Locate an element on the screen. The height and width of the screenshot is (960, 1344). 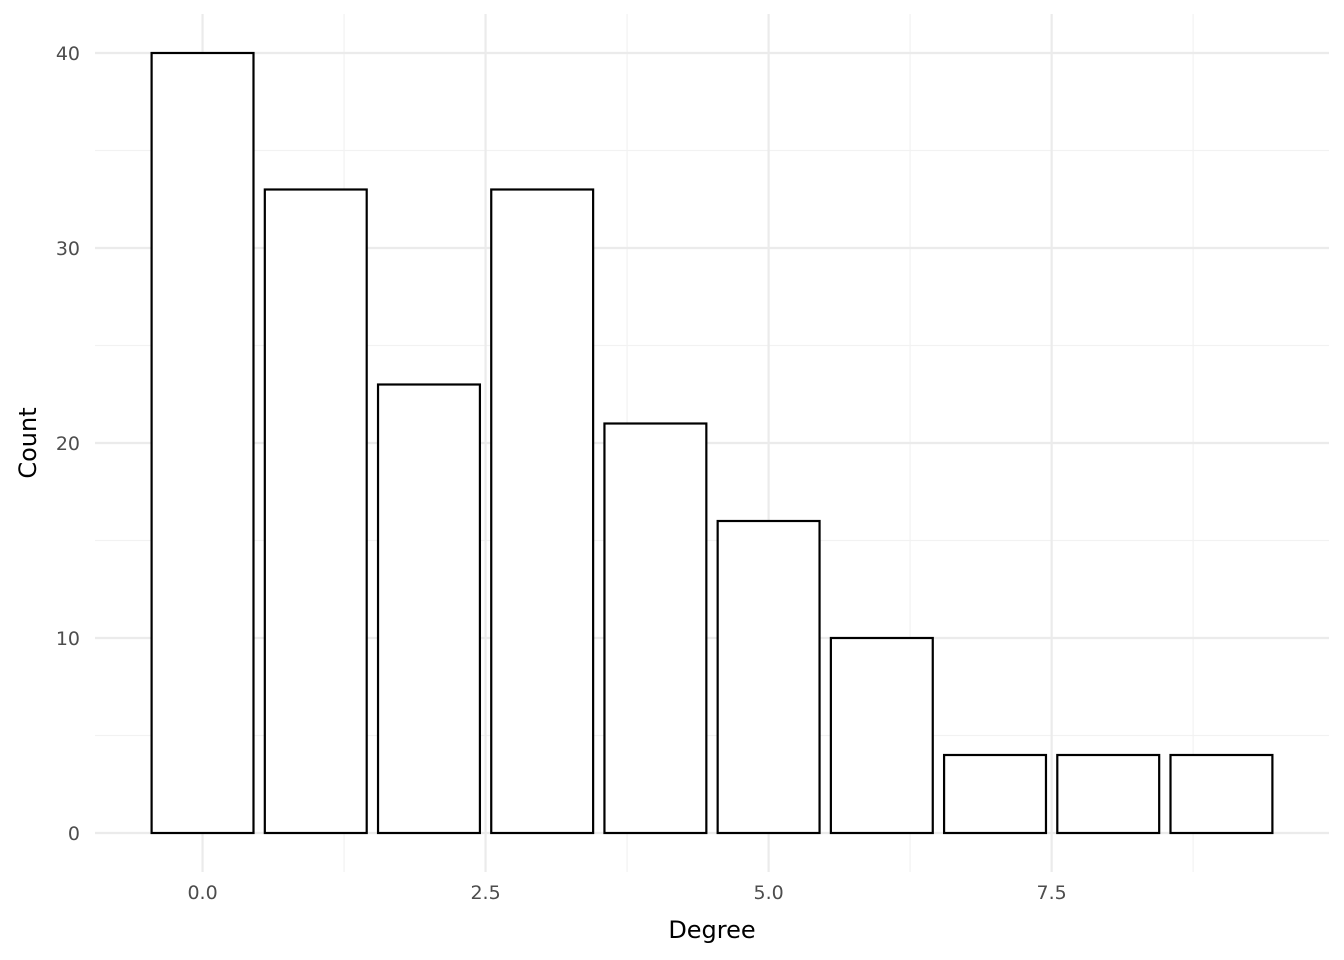
y-axis-title: Count is located at coordinates (28, 442).